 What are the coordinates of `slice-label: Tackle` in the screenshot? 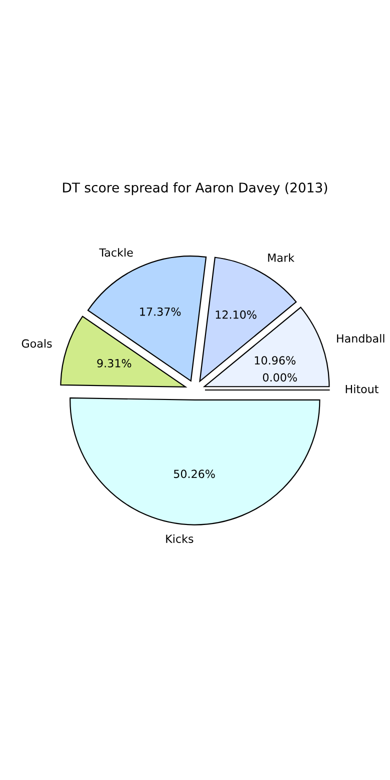 It's located at (116, 252).